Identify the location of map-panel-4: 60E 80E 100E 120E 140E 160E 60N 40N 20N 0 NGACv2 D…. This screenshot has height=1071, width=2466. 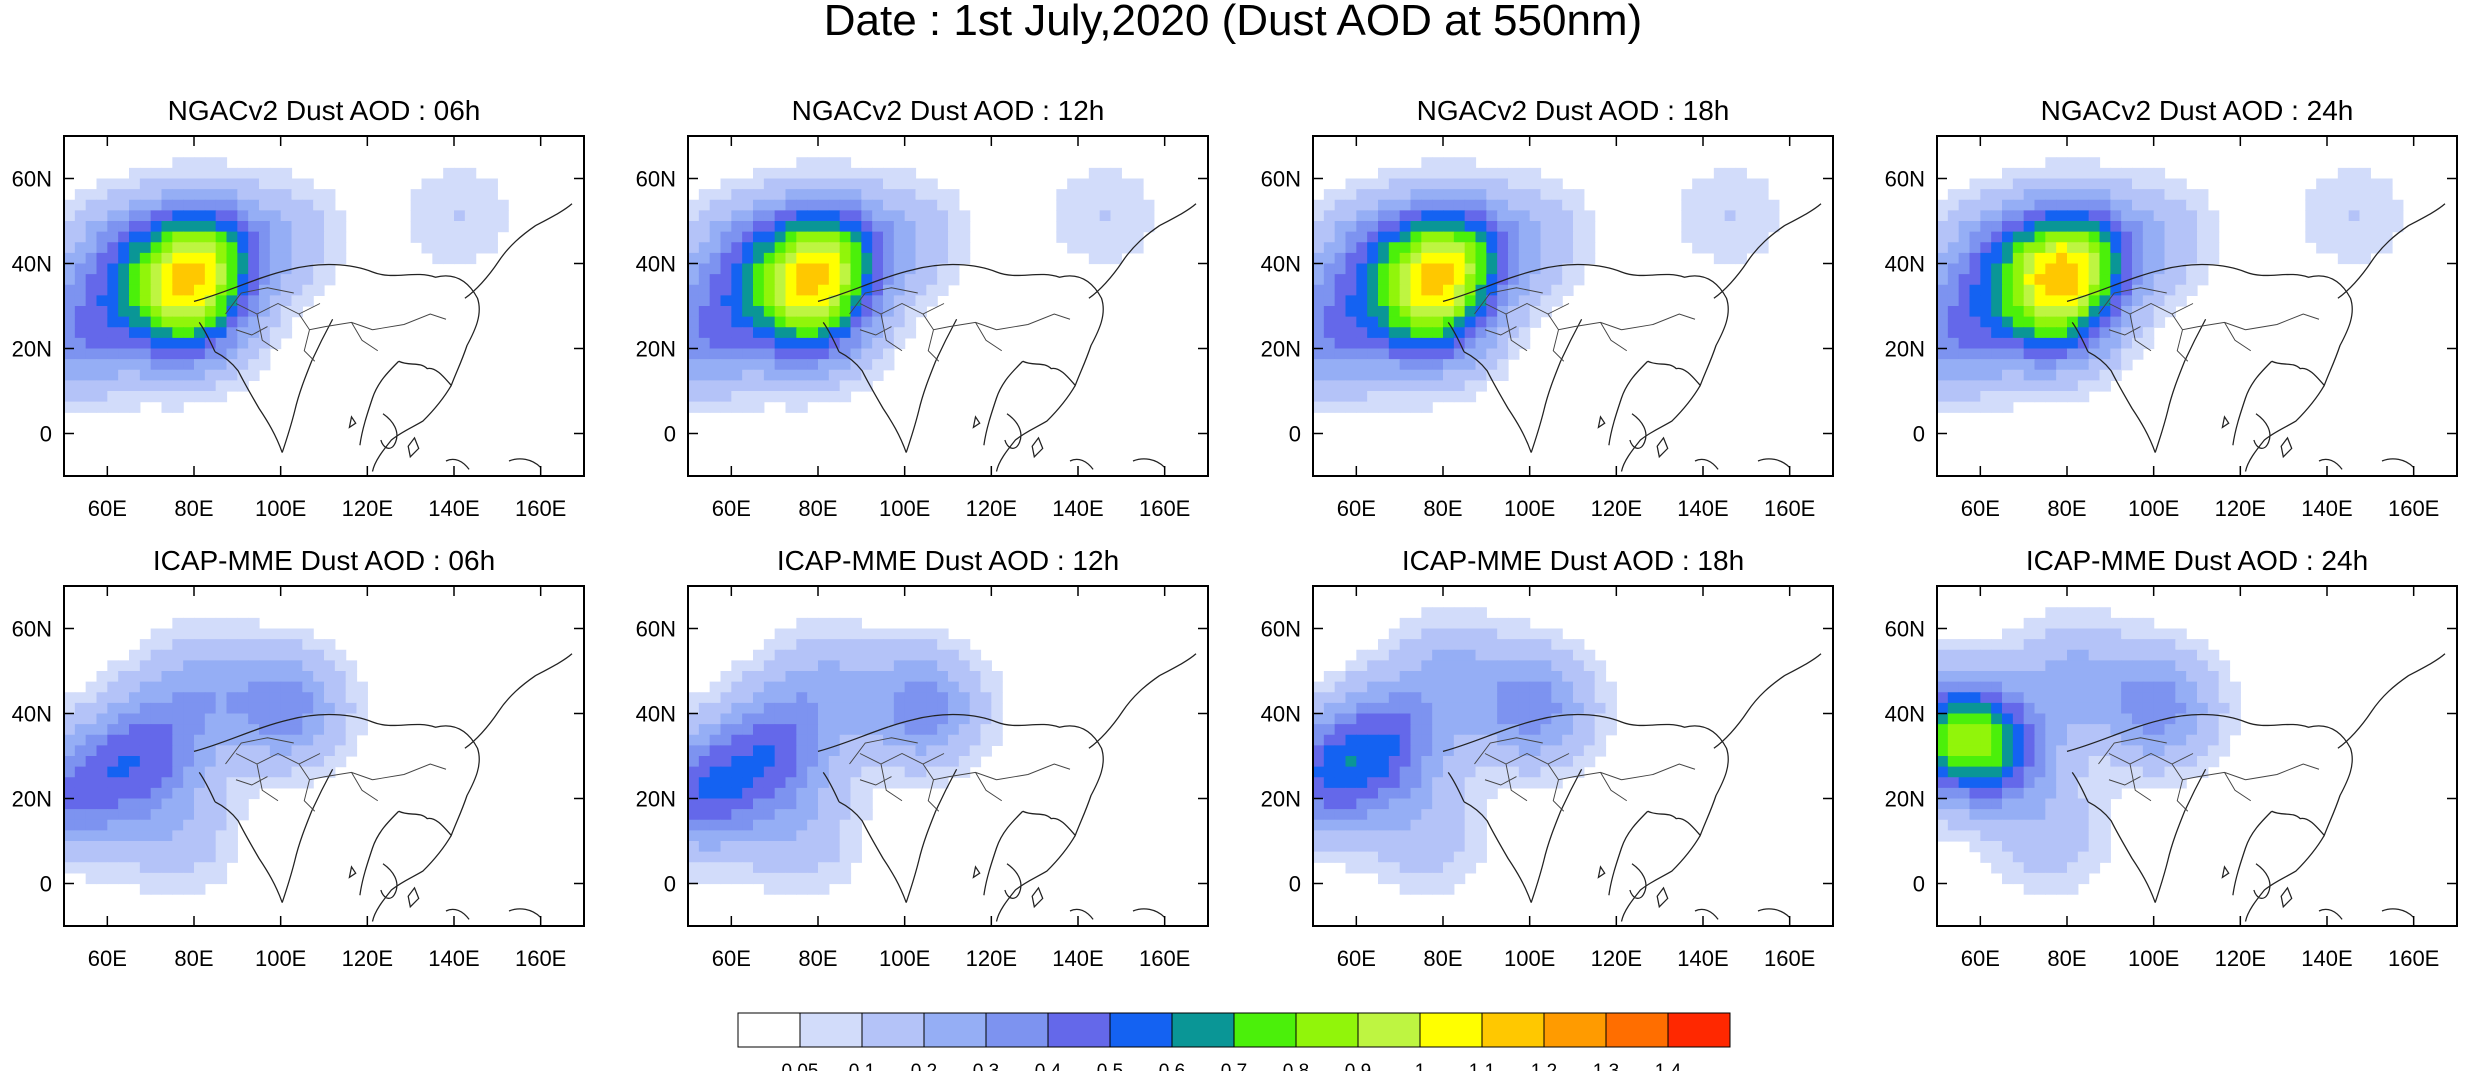
(2171, 308).